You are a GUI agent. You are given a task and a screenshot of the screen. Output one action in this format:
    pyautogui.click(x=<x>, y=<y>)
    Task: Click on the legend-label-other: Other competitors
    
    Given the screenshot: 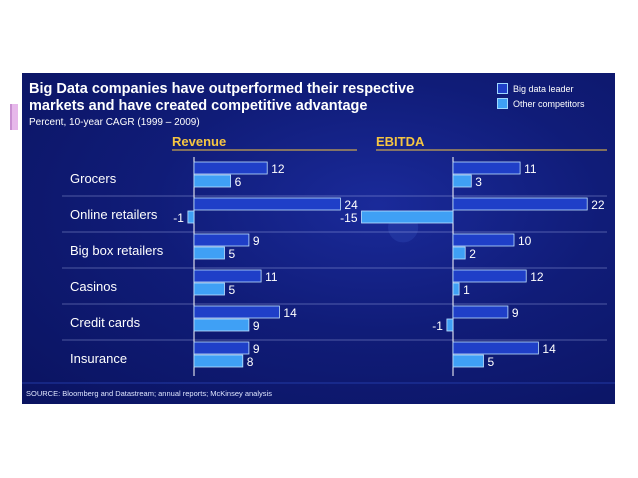 What is the action you would take?
    pyautogui.click(x=549, y=103)
    